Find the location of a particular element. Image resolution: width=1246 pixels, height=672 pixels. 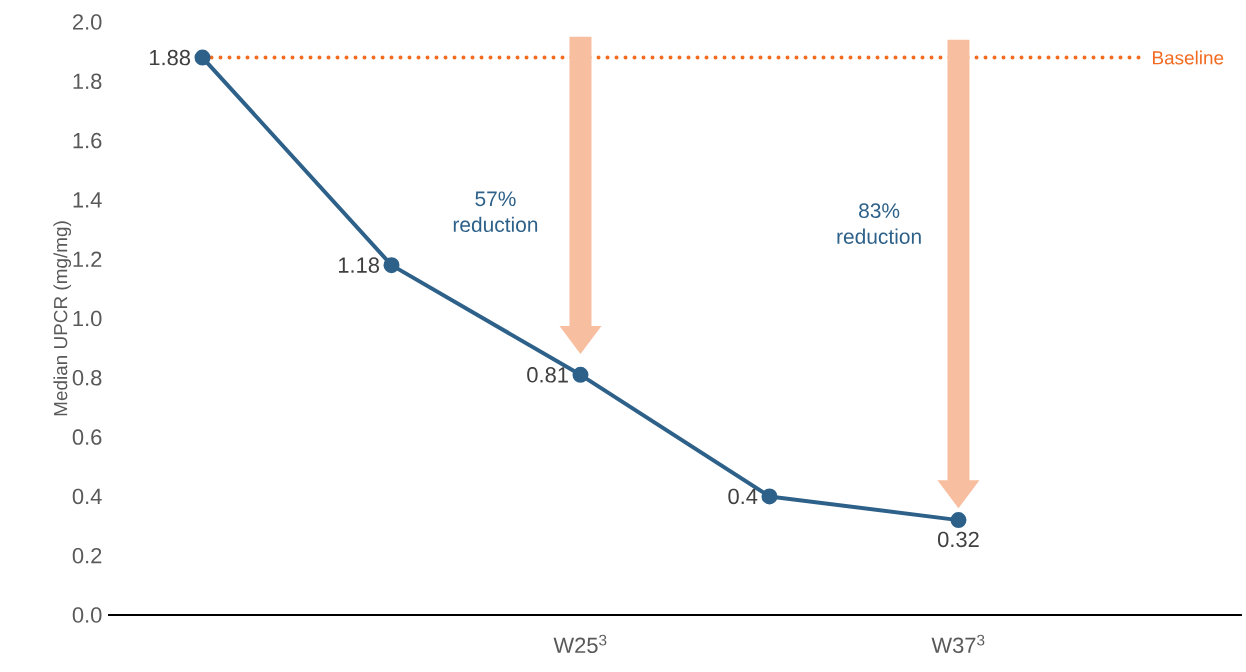

y-tick-label: 1.0 is located at coordinates (87, 318).